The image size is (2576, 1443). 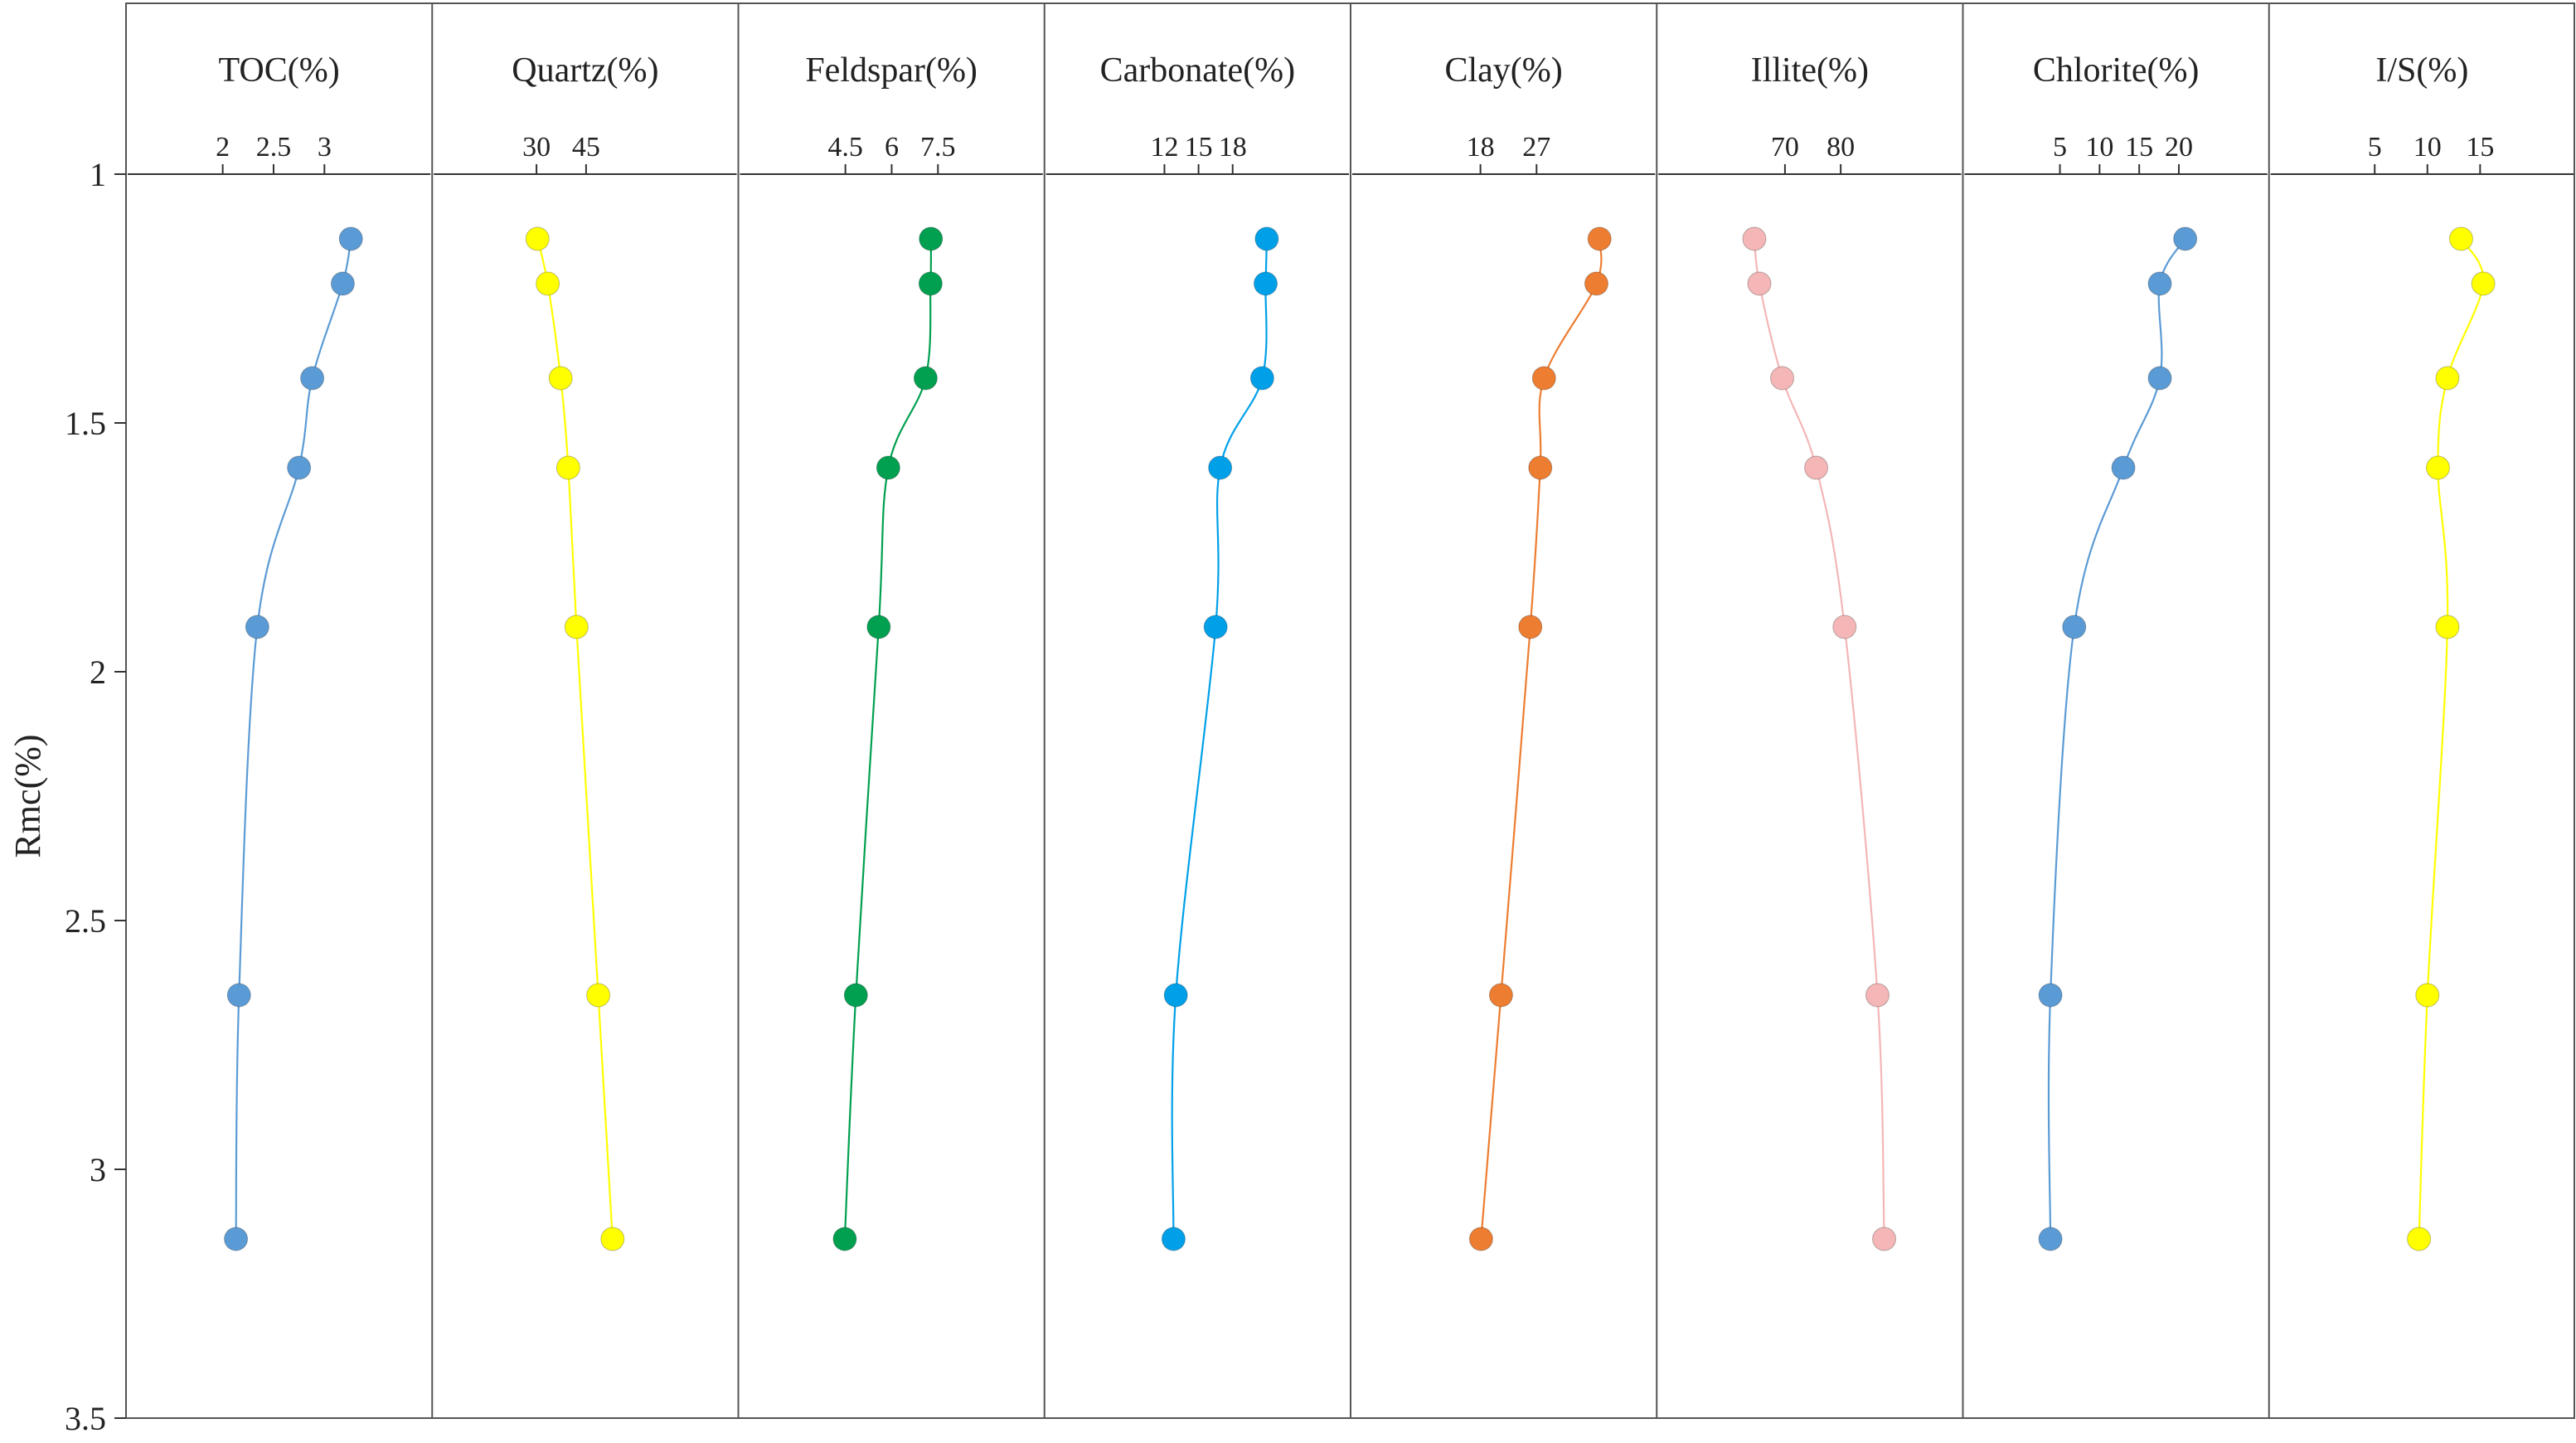 What do you see at coordinates (223, 148) in the screenshot?
I see `x-tick-label: 2` at bounding box center [223, 148].